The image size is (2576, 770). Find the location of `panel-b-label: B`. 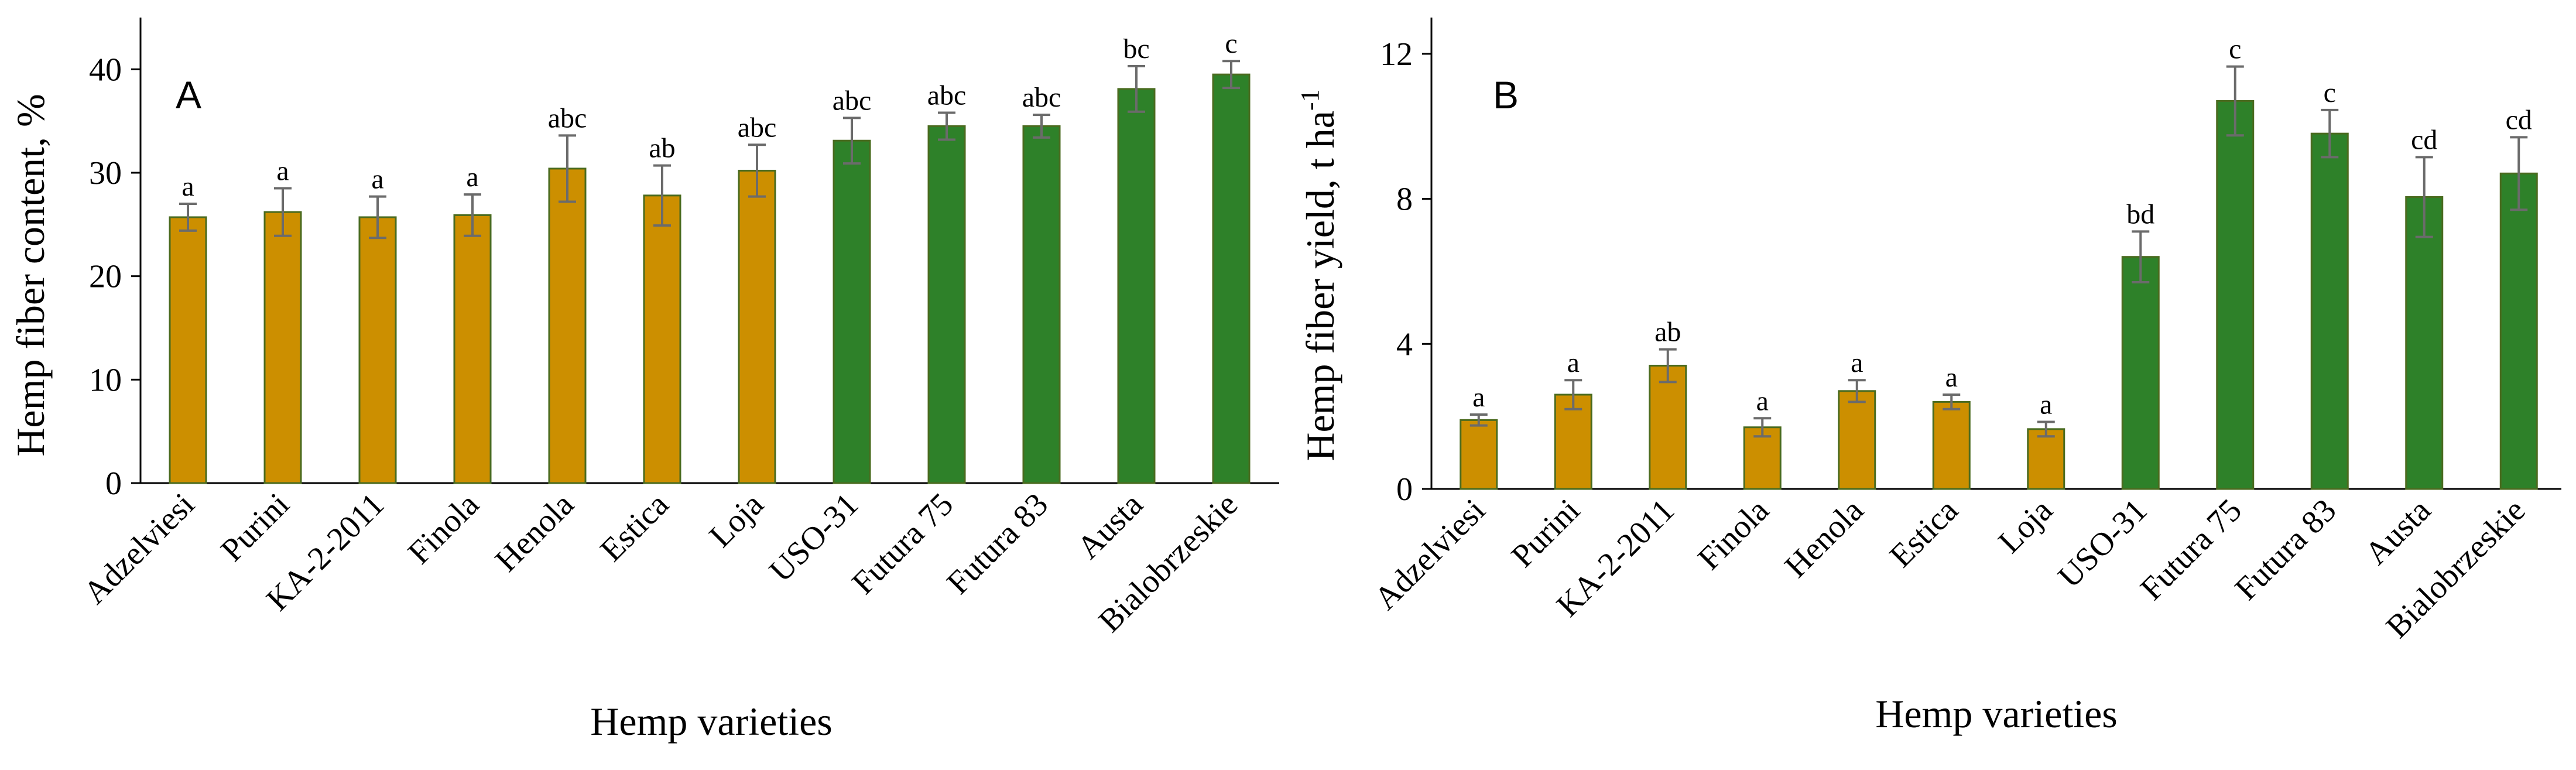

panel-b-label: B is located at coordinates (1506, 95).